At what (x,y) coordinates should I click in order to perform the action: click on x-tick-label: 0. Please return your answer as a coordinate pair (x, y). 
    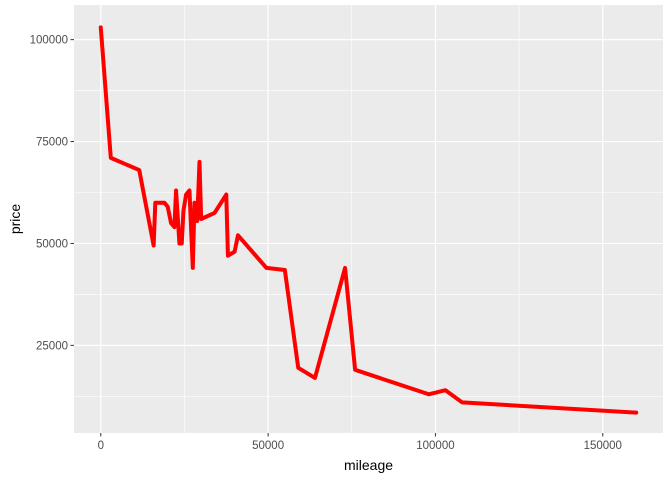
    Looking at the image, I should click on (101, 446).